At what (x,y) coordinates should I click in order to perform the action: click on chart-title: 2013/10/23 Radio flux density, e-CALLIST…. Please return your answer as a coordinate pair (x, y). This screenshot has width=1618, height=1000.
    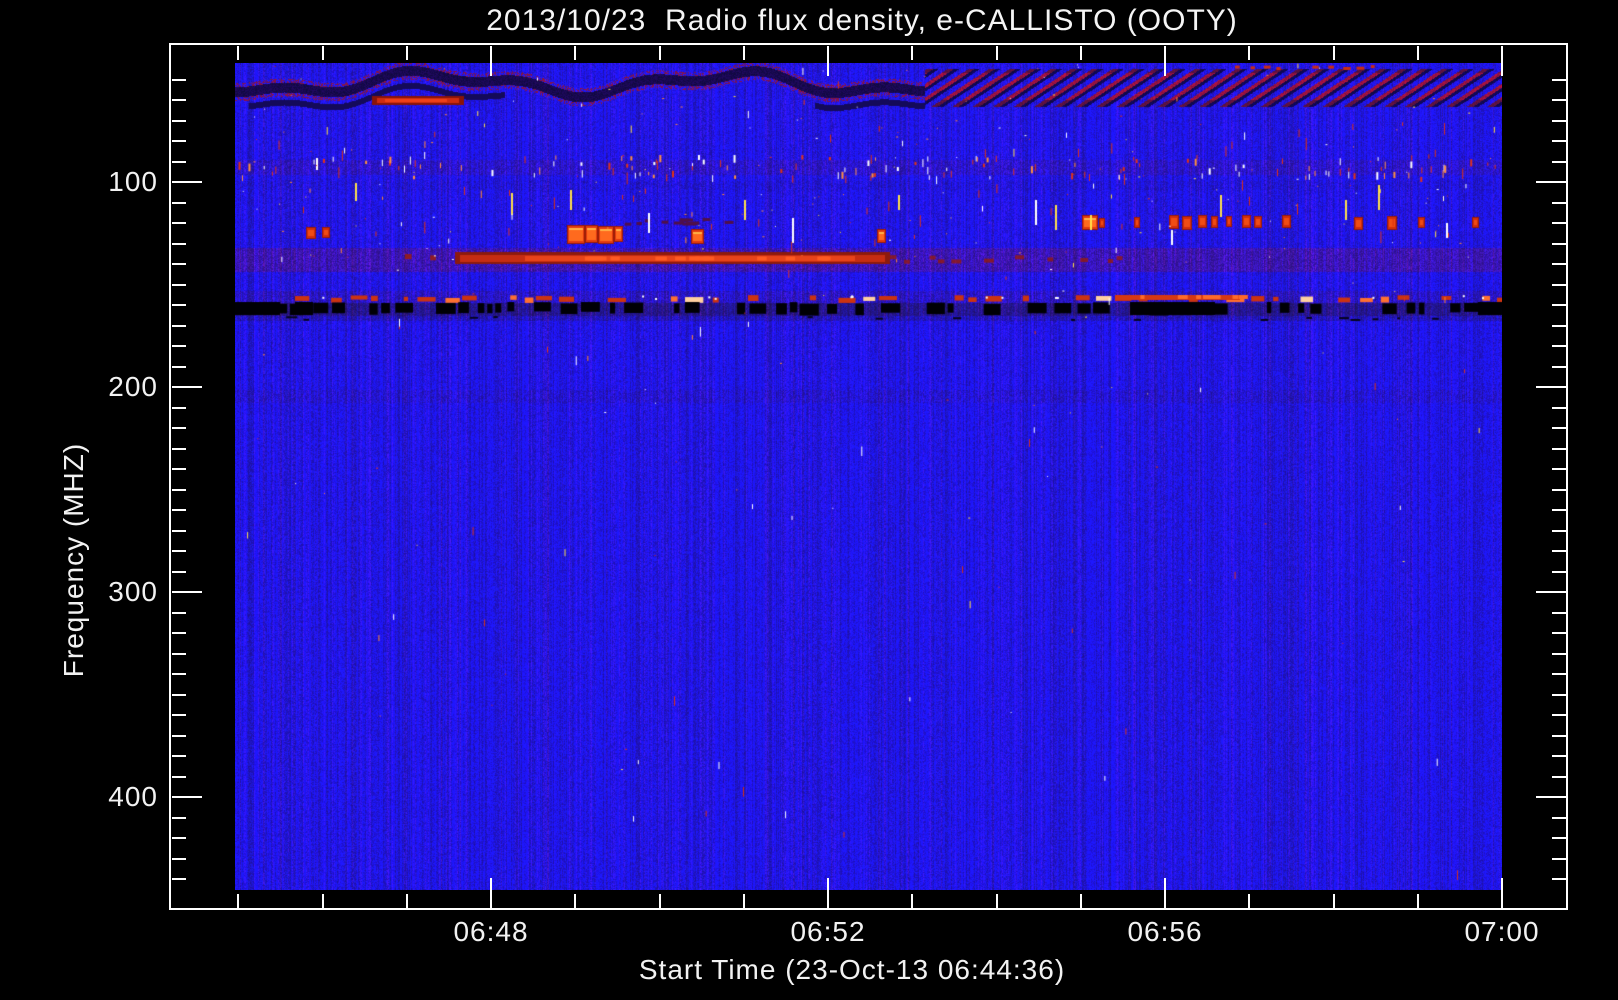
    Looking at the image, I should click on (862, 20).